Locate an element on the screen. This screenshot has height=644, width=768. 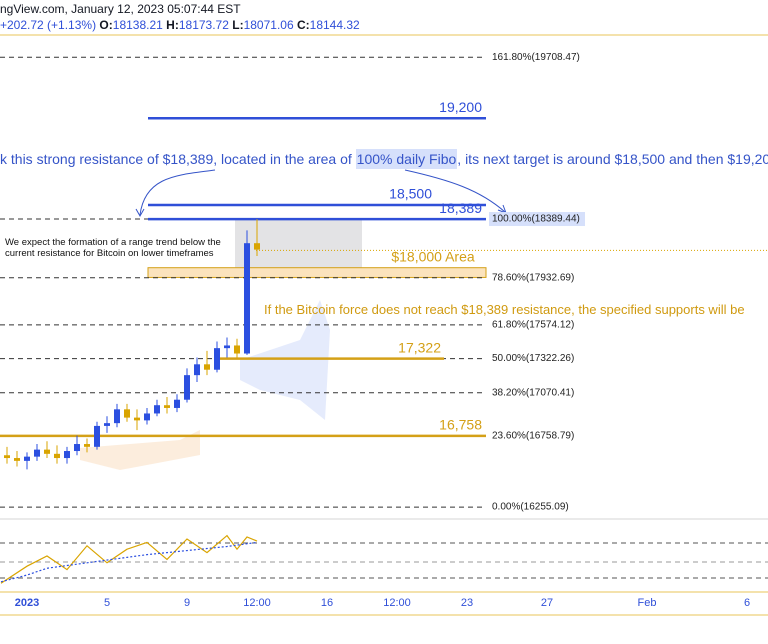
level-label: 18,389 is located at coordinates (460, 208).